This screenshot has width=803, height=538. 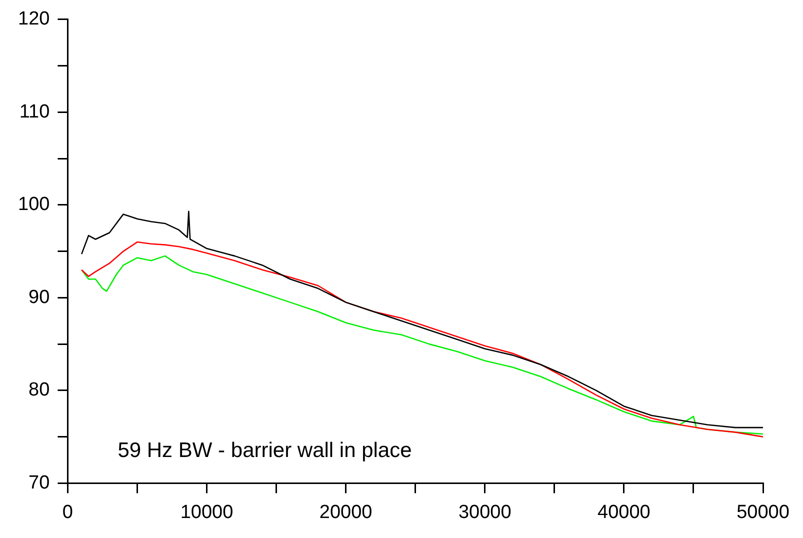 What do you see at coordinates (485, 512) in the screenshot?
I see `x-tick-label: 30000` at bounding box center [485, 512].